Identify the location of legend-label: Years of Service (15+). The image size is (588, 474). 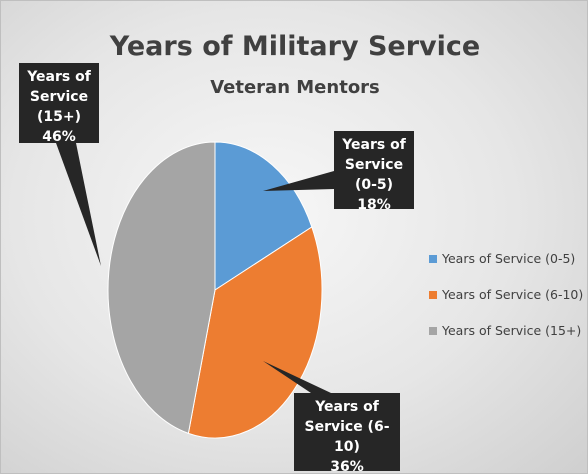
(512, 330).